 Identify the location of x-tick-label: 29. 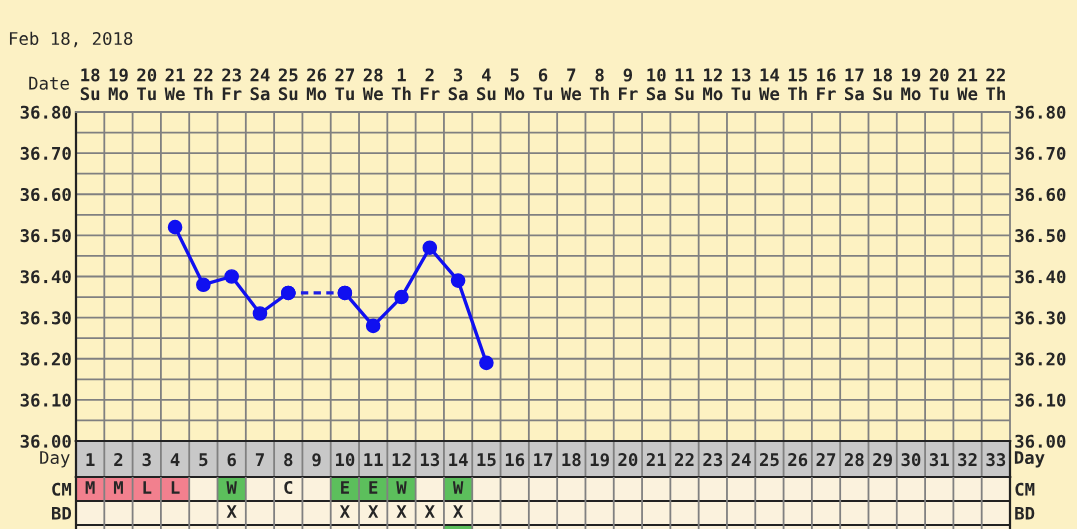
(882, 460).